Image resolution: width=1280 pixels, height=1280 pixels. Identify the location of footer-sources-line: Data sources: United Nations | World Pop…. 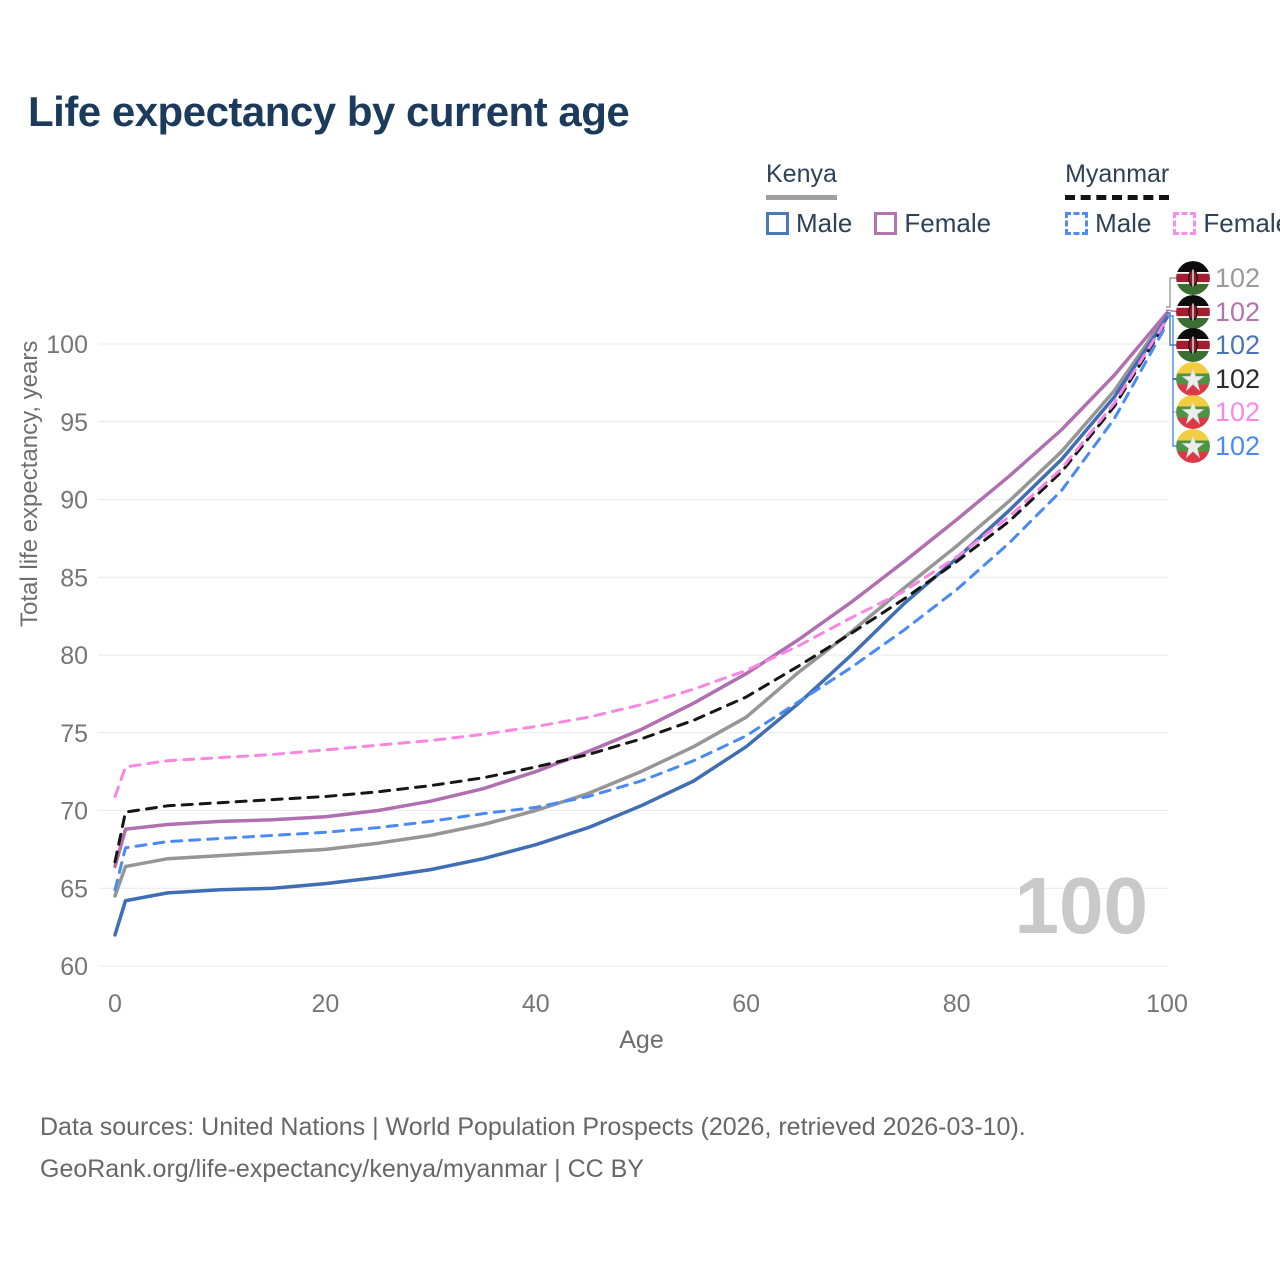
(533, 1127).